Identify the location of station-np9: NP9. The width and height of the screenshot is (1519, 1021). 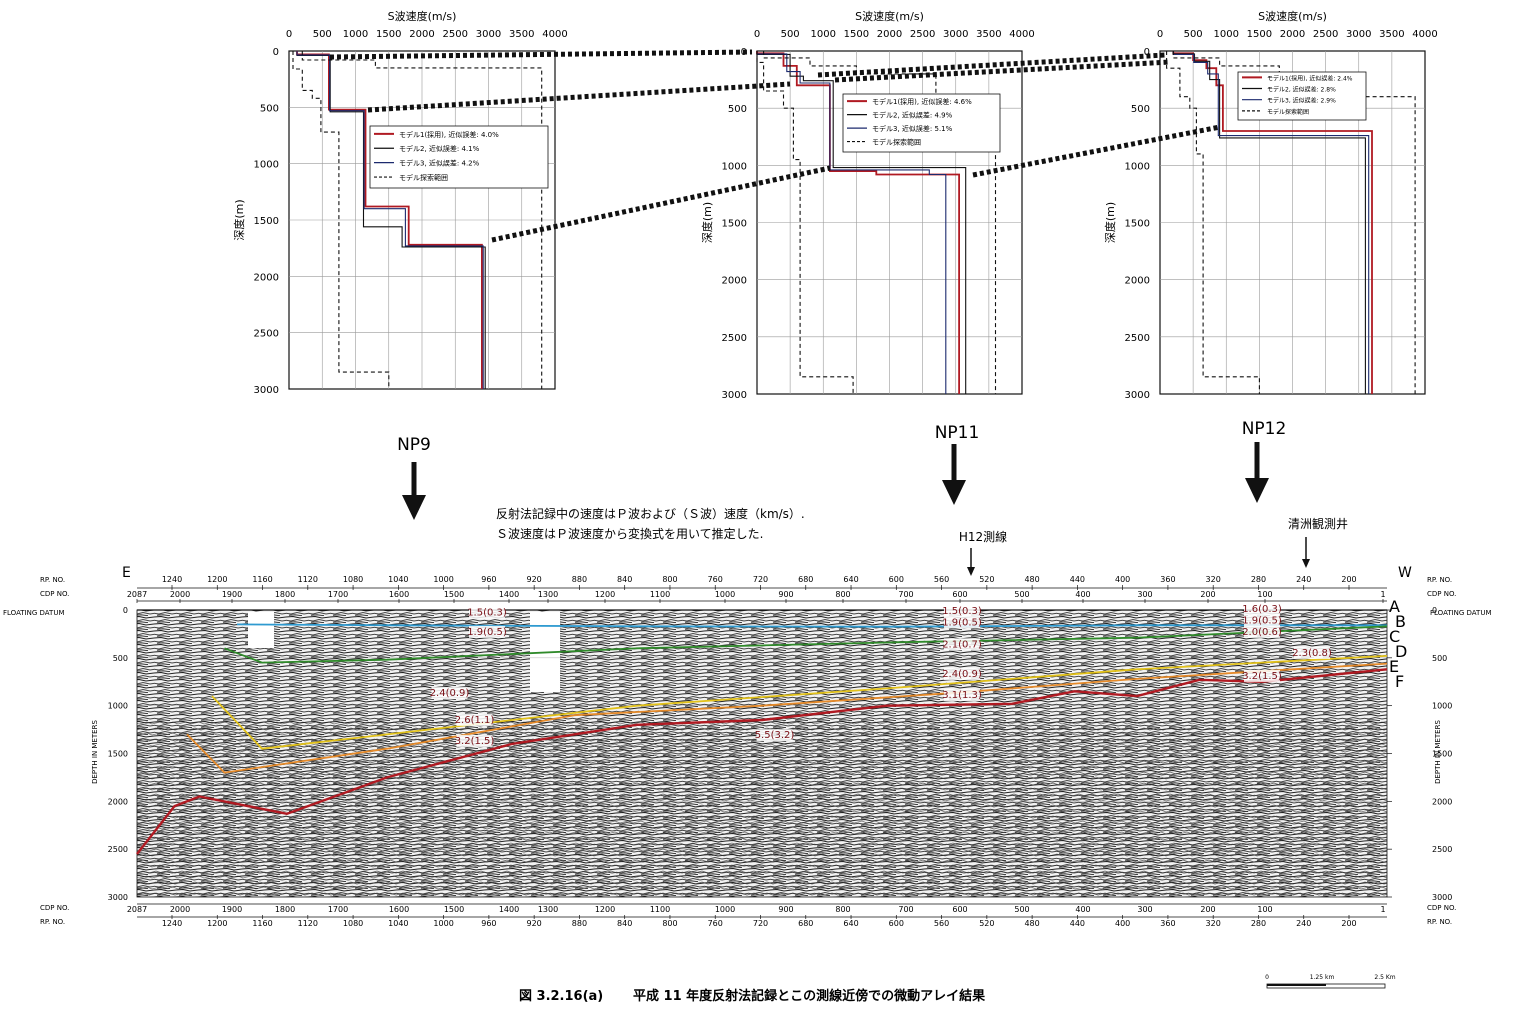
(414, 477).